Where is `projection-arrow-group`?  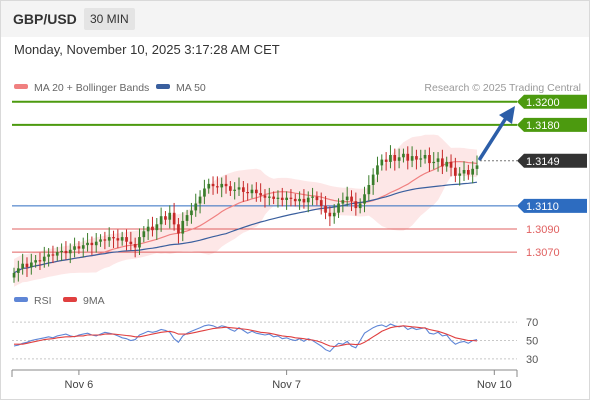 projection-arrow-group is located at coordinates (497, 134).